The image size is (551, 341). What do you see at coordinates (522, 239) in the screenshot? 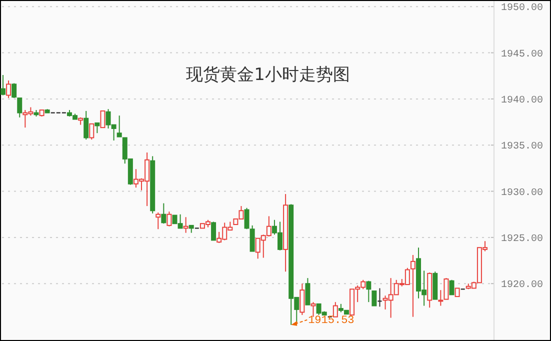
I see `y-tick-label: 1925.00` at bounding box center [522, 239].